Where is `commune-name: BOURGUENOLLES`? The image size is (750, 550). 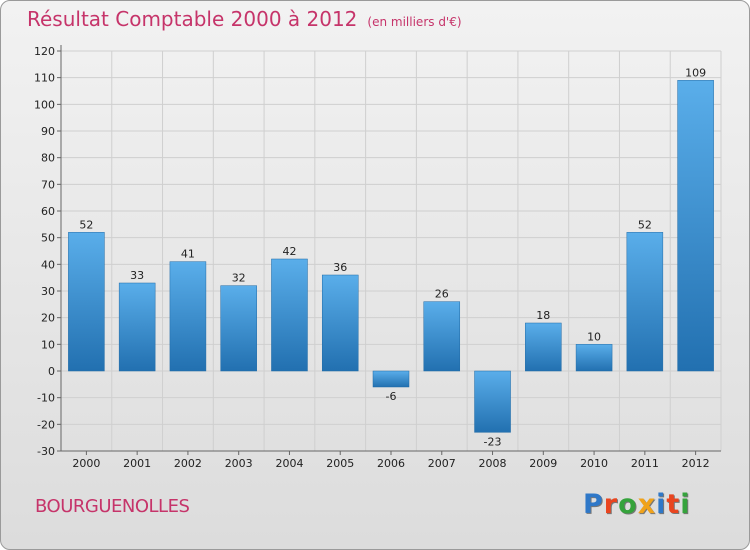 commune-name: BOURGUENOLLES is located at coordinates (112, 506).